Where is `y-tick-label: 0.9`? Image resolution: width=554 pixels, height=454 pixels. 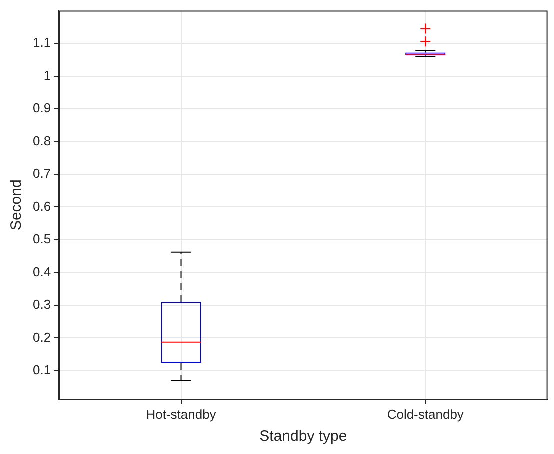 y-tick-label: 0.9 is located at coordinates (42, 108).